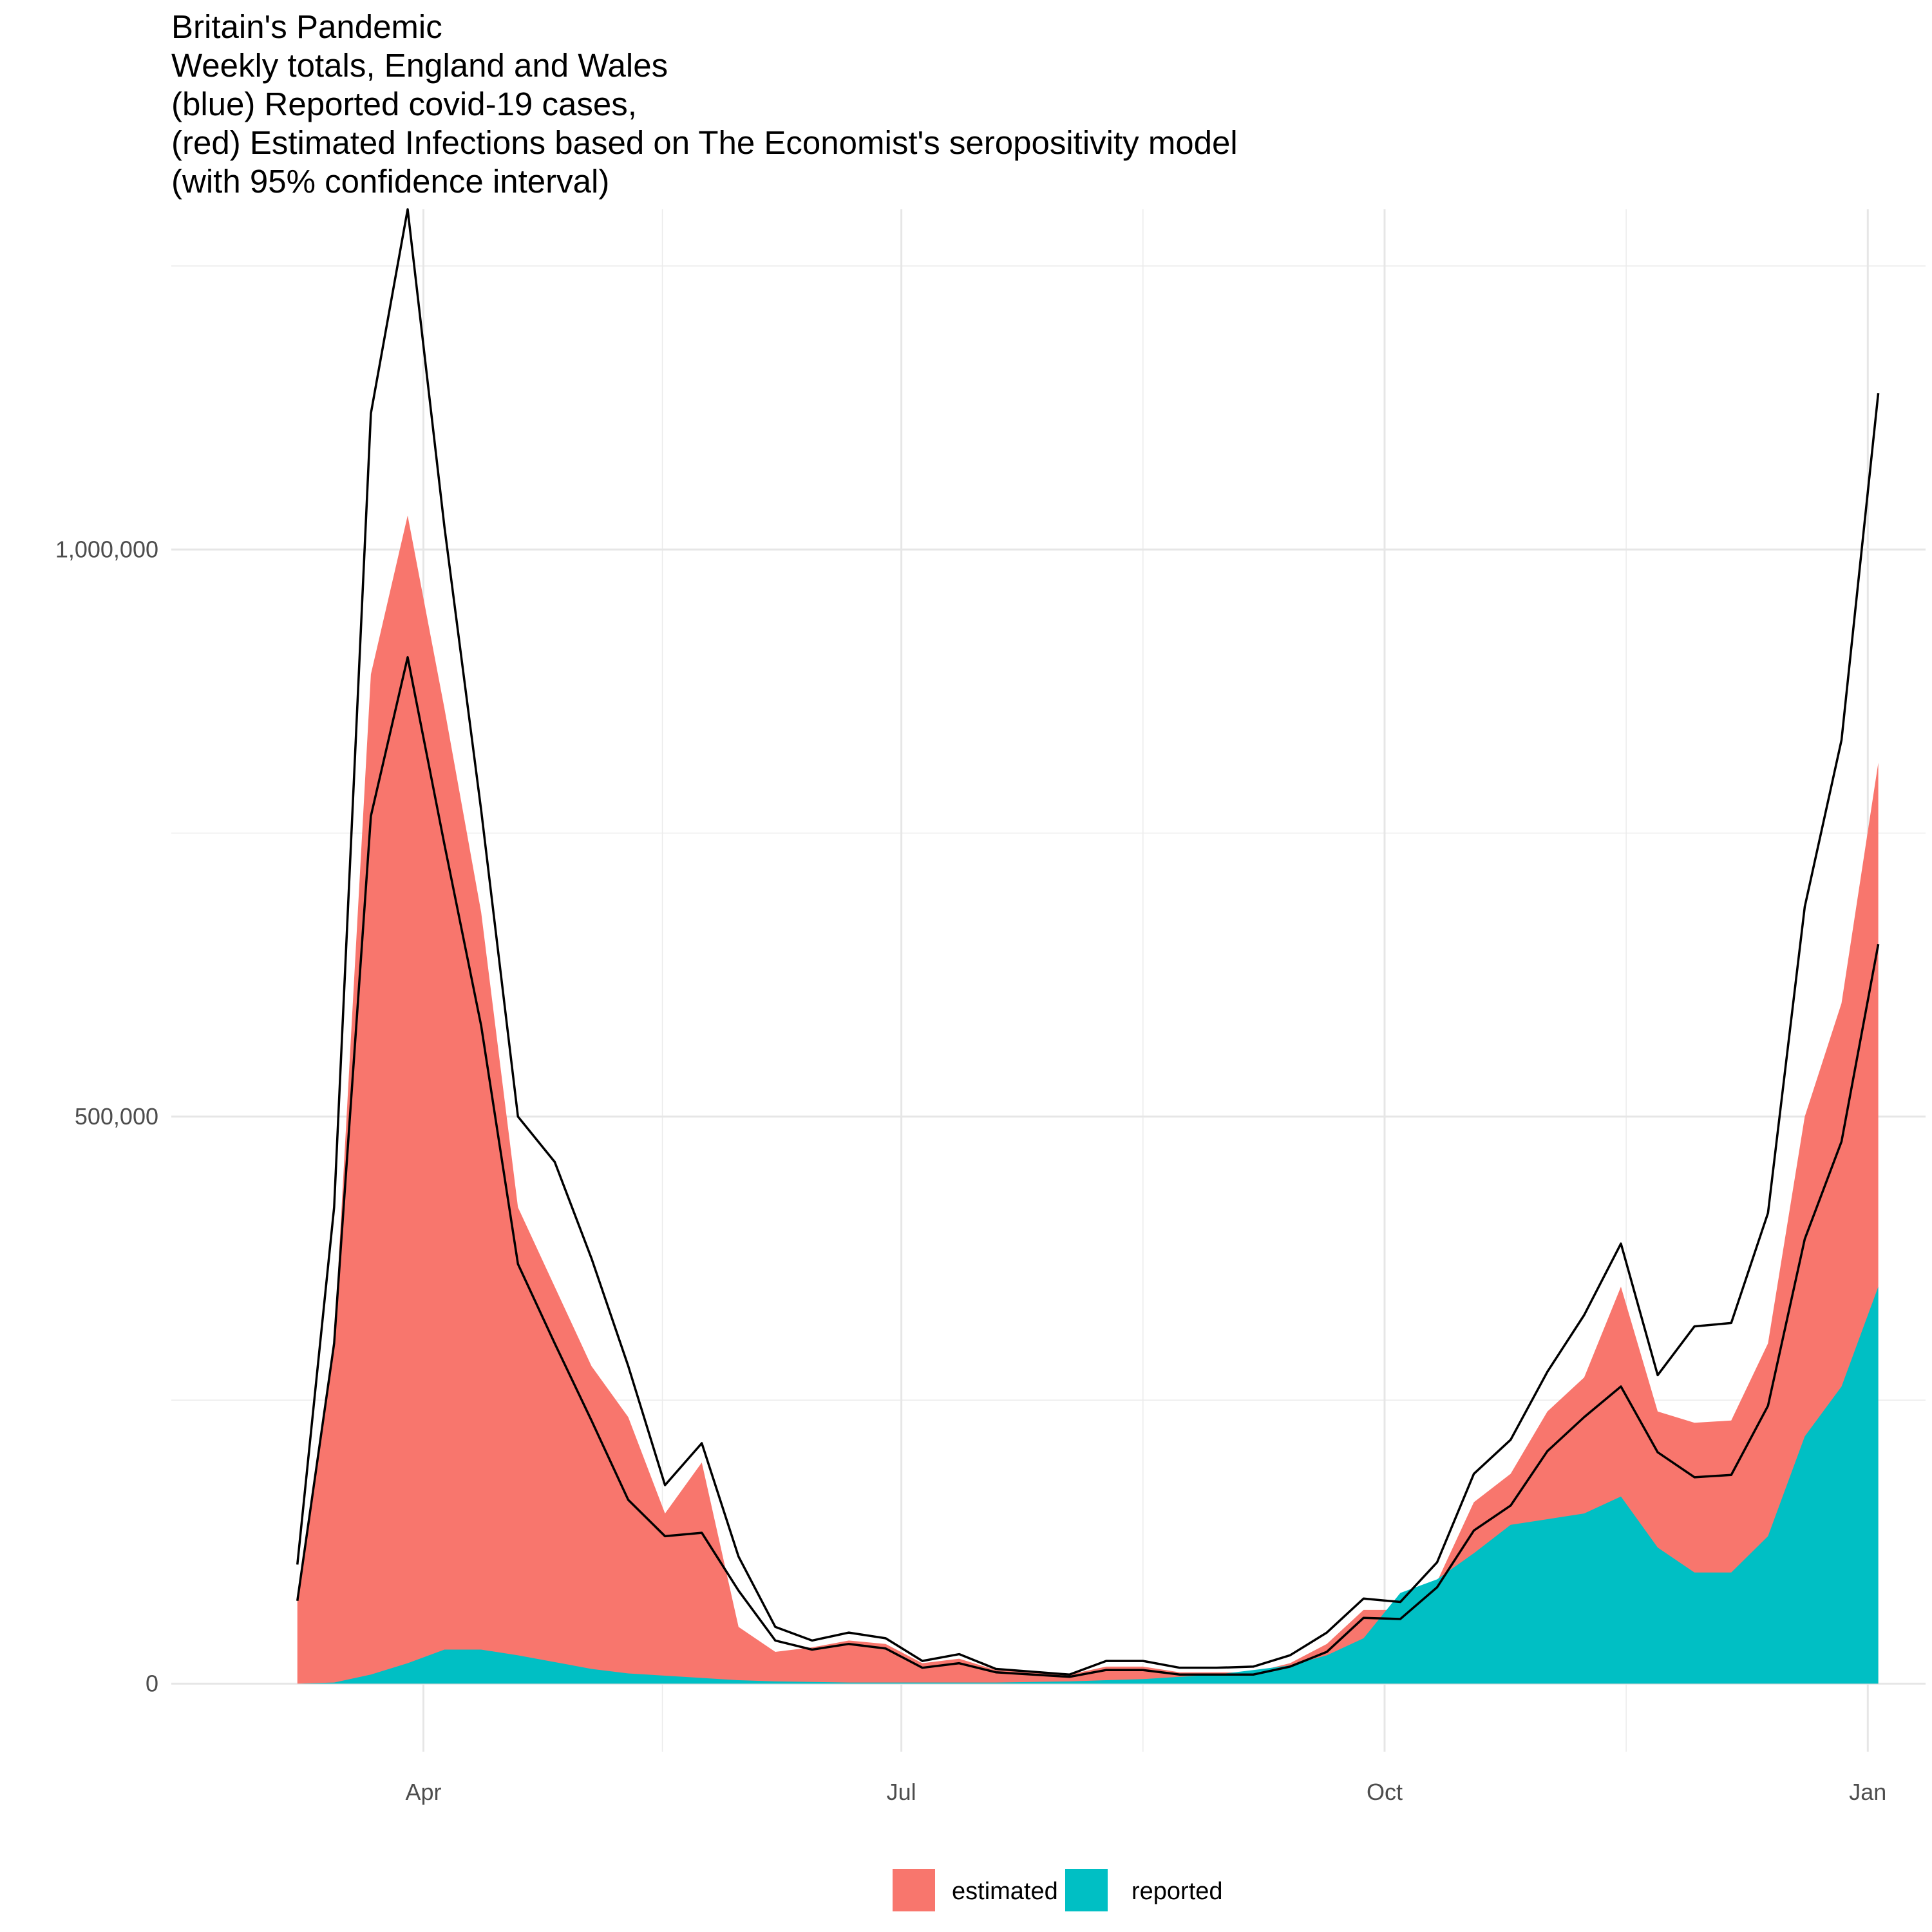 The width and height of the screenshot is (1932, 1932). Describe the element at coordinates (1867, 1792) in the screenshot. I see `x-tick-label: Jan` at that location.